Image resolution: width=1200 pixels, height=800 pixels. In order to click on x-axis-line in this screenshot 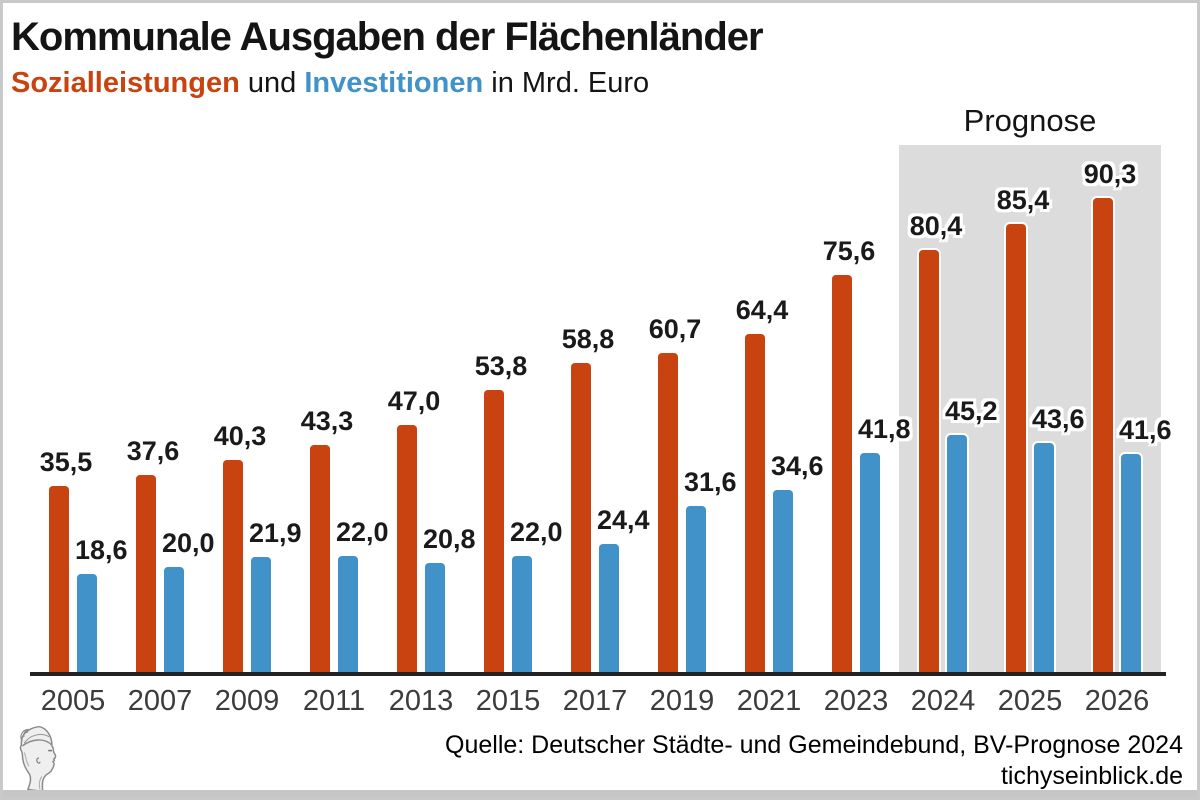, I will do `click(598, 674)`.